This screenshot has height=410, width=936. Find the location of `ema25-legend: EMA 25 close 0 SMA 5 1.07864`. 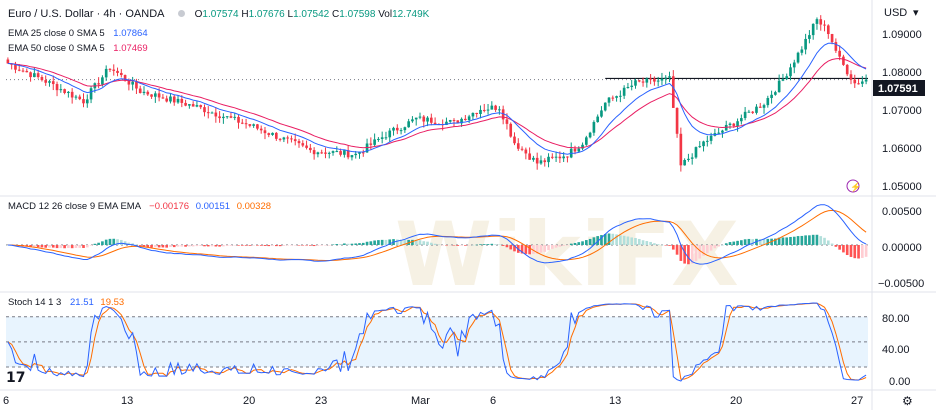

ema25-legend: EMA 25 close 0 SMA 5 1.07864 is located at coordinates (78, 34).